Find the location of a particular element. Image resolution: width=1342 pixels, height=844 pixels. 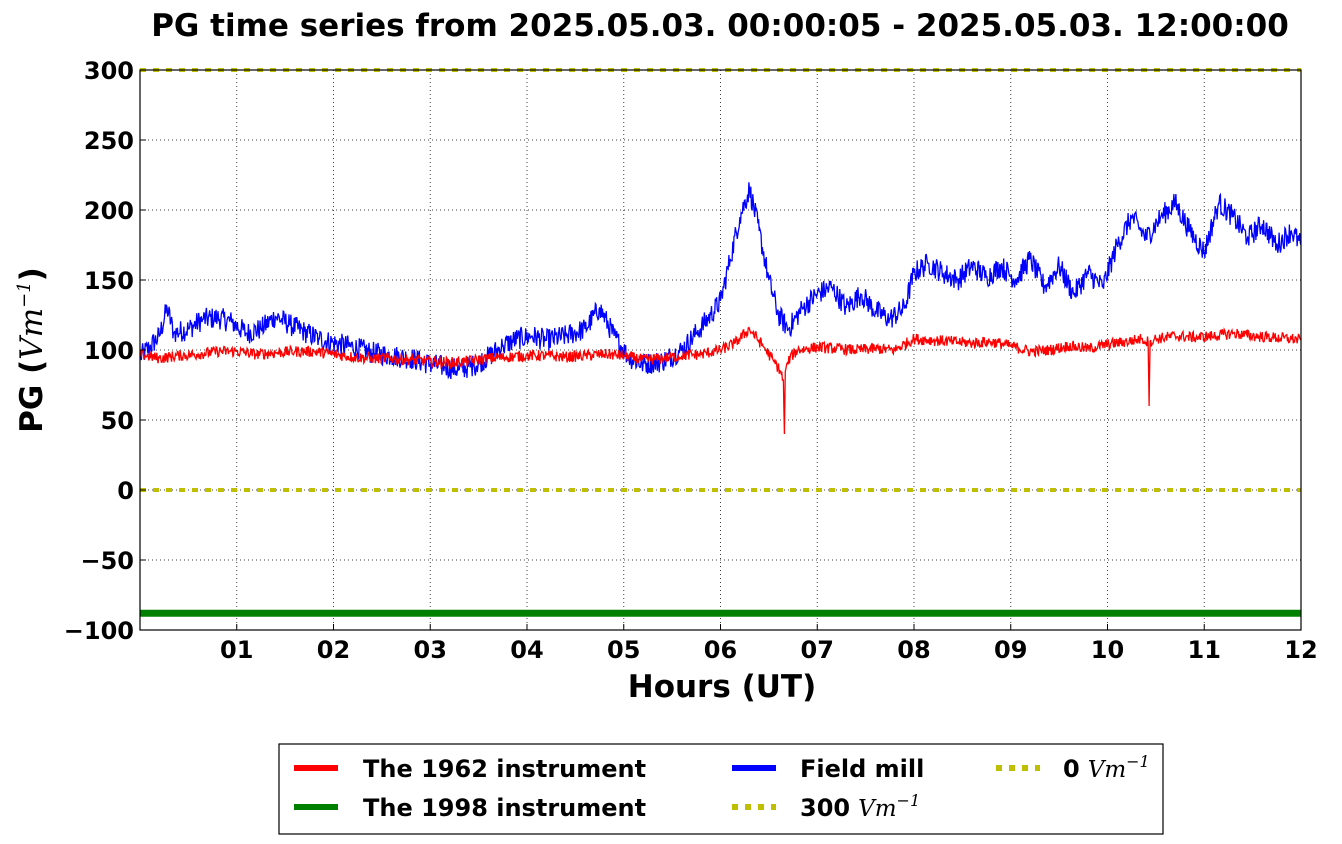

legend-label-300-exp: −1 is located at coordinates (909, 800).